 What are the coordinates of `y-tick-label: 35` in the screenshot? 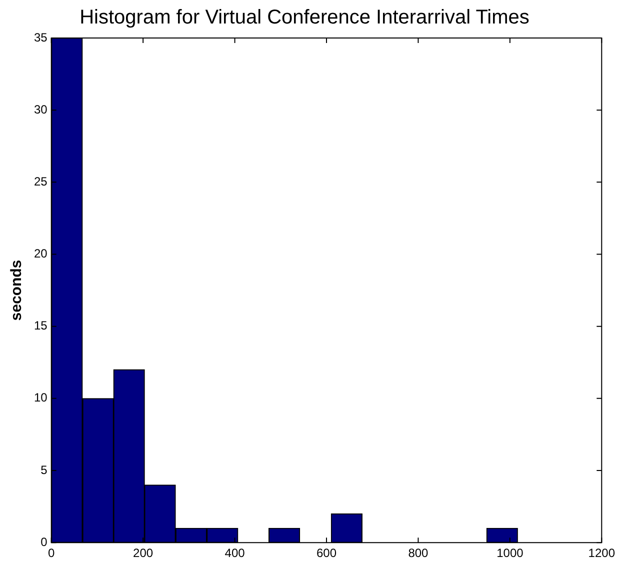 It's located at (41, 37).